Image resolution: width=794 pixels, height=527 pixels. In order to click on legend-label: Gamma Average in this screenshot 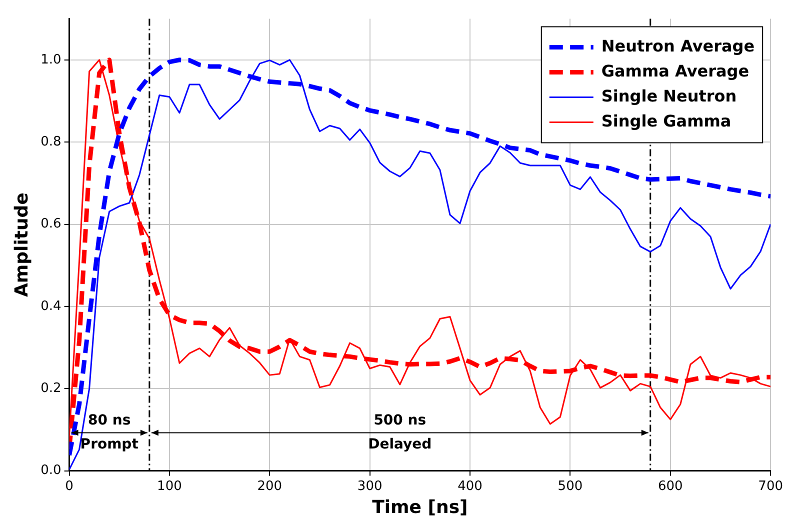, I will do `click(675, 70)`.